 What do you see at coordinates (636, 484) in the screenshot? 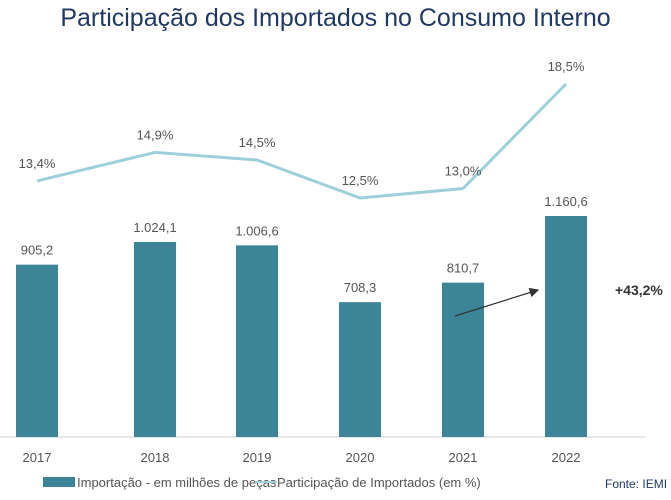
I see `source-label: Fonte: IEMI` at bounding box center [636, 484].